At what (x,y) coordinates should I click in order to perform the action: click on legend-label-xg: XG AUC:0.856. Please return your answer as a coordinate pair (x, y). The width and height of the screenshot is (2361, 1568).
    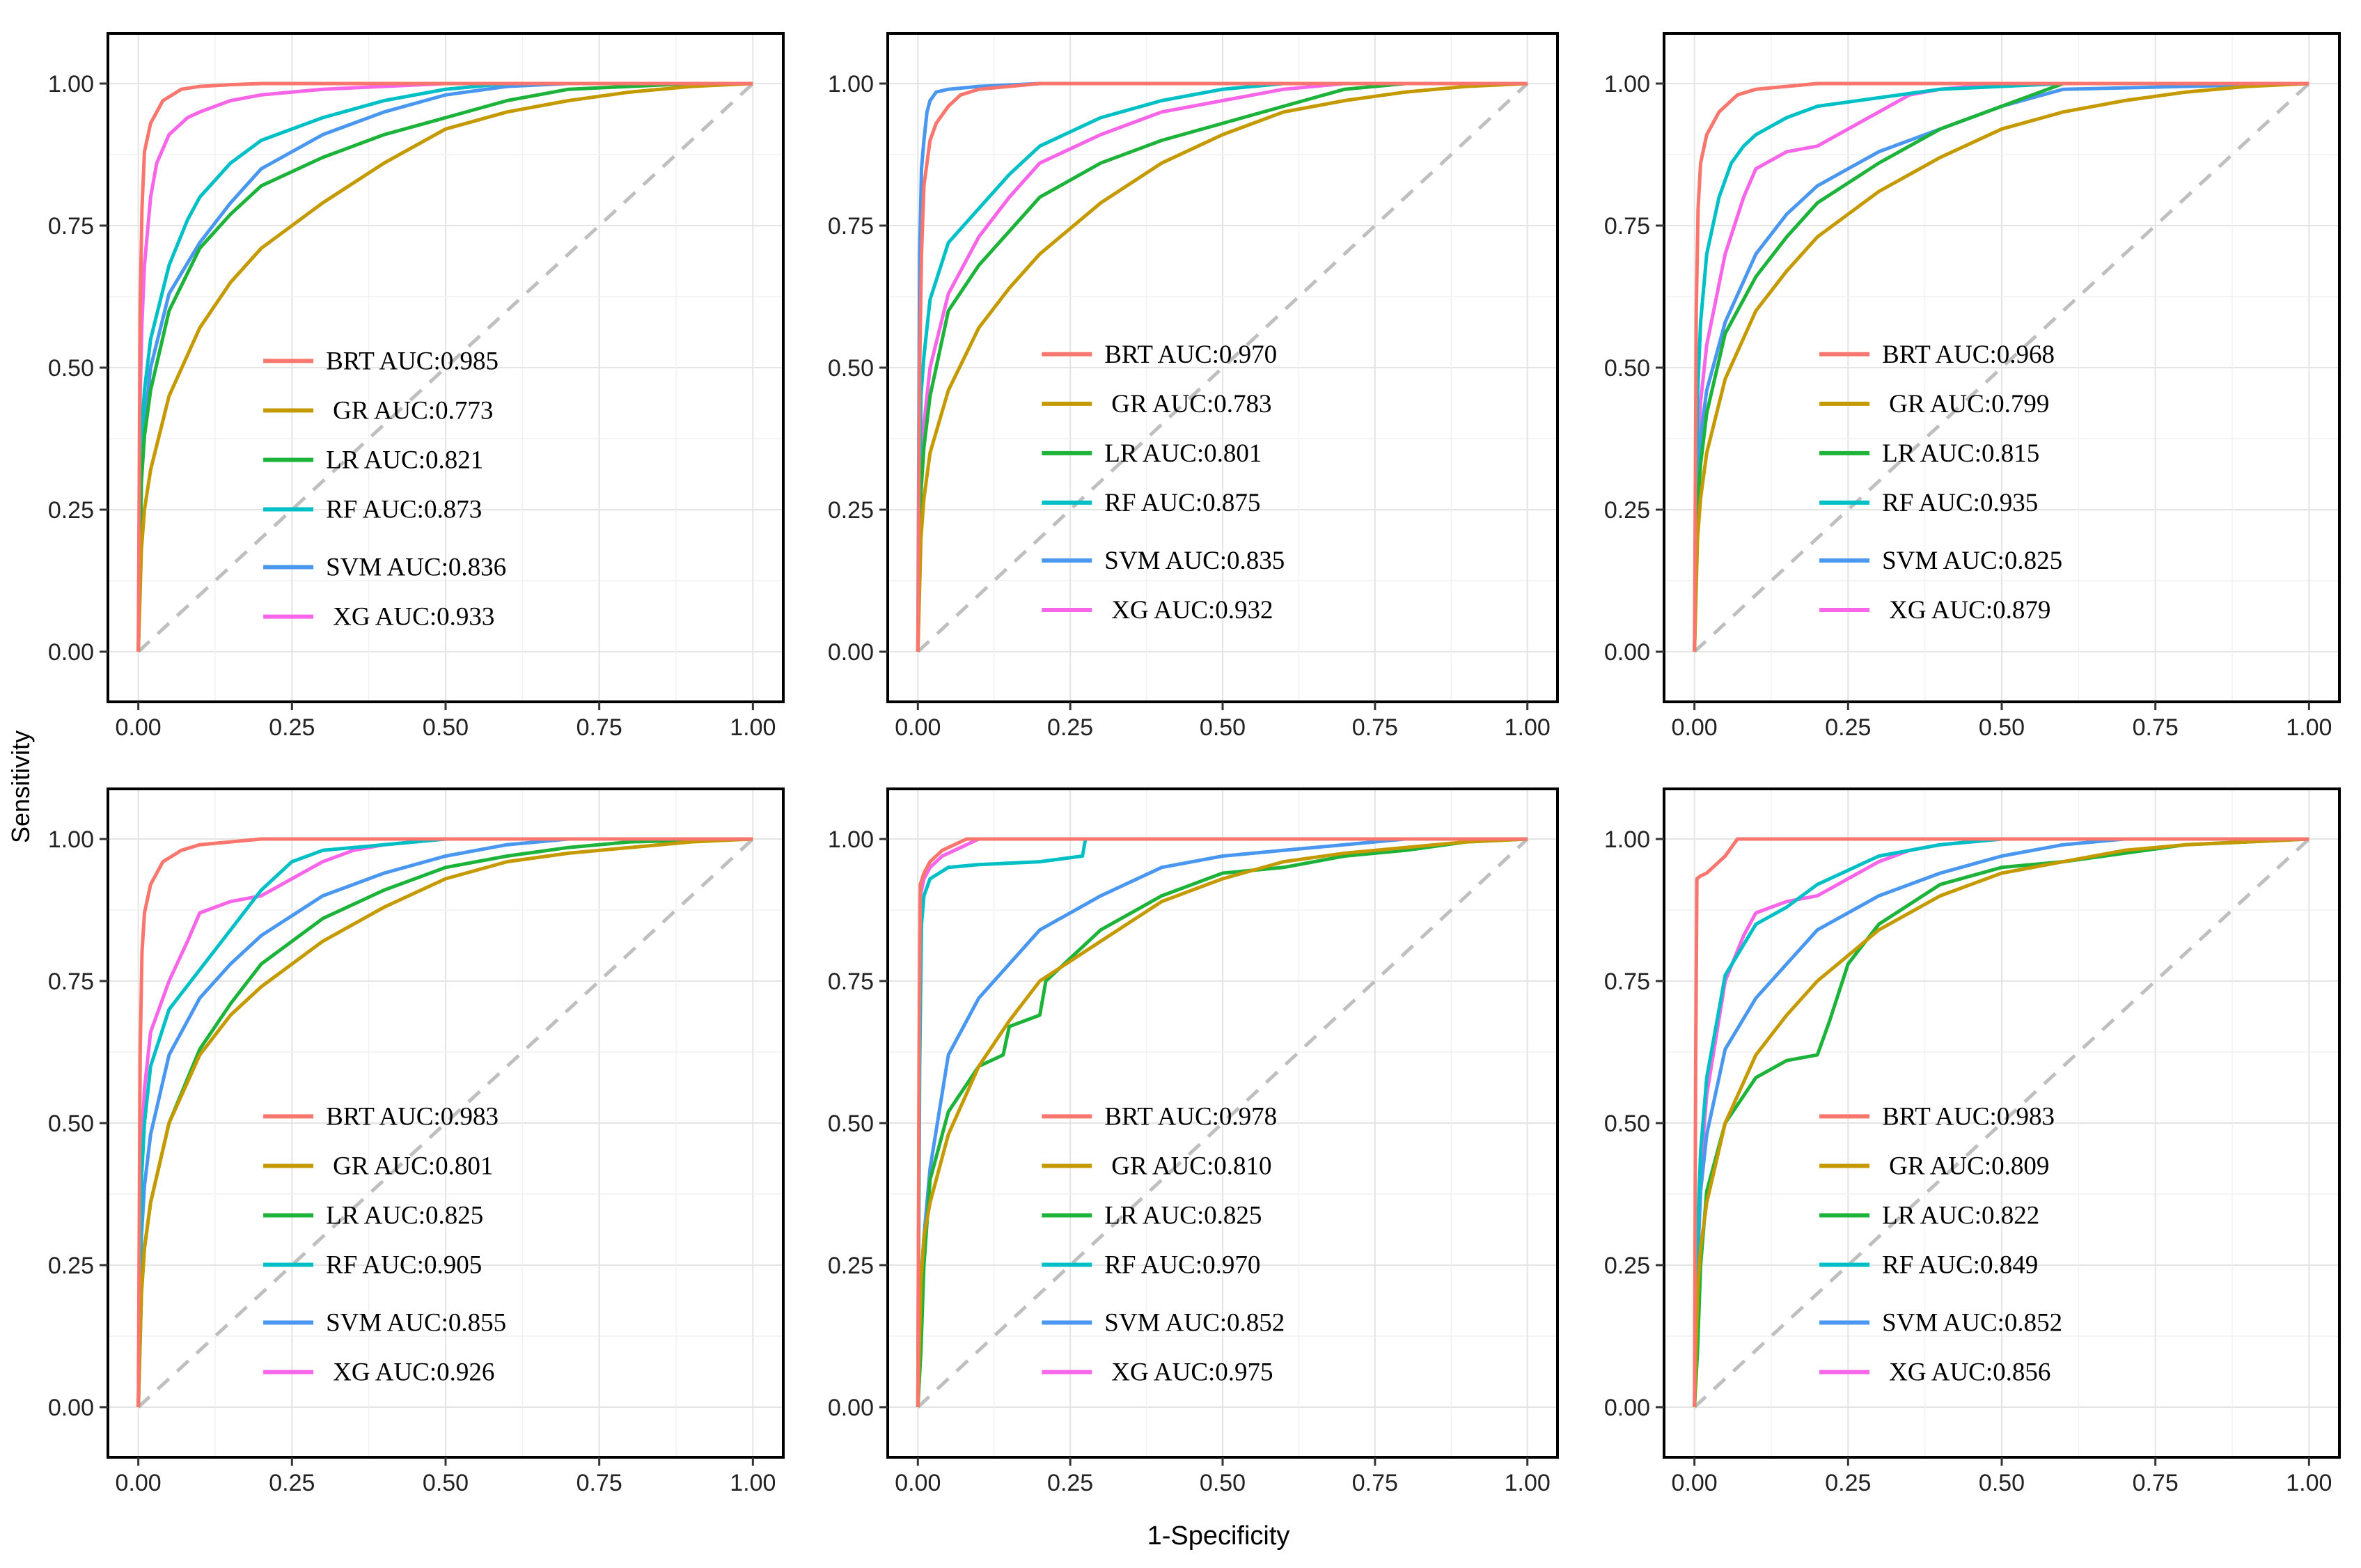
    Looking at the image, I should click on (1969, 1372).